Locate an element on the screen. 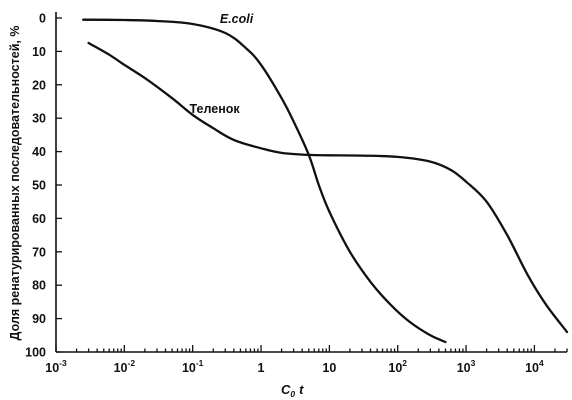  x-tick-label: 10⁴ is located at coordinates (534, 366).